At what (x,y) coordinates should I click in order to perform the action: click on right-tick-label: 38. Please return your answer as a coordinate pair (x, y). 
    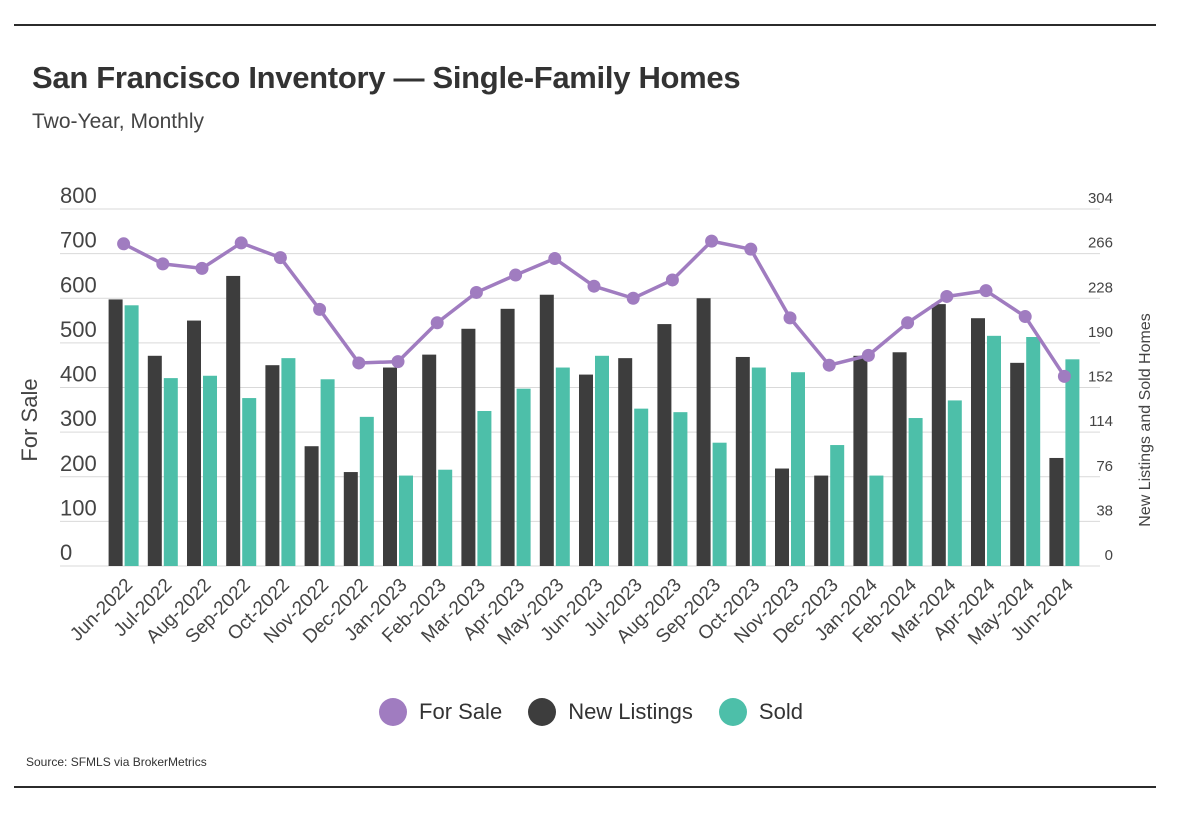
    Looking at the image, I should click on (1104, 510).